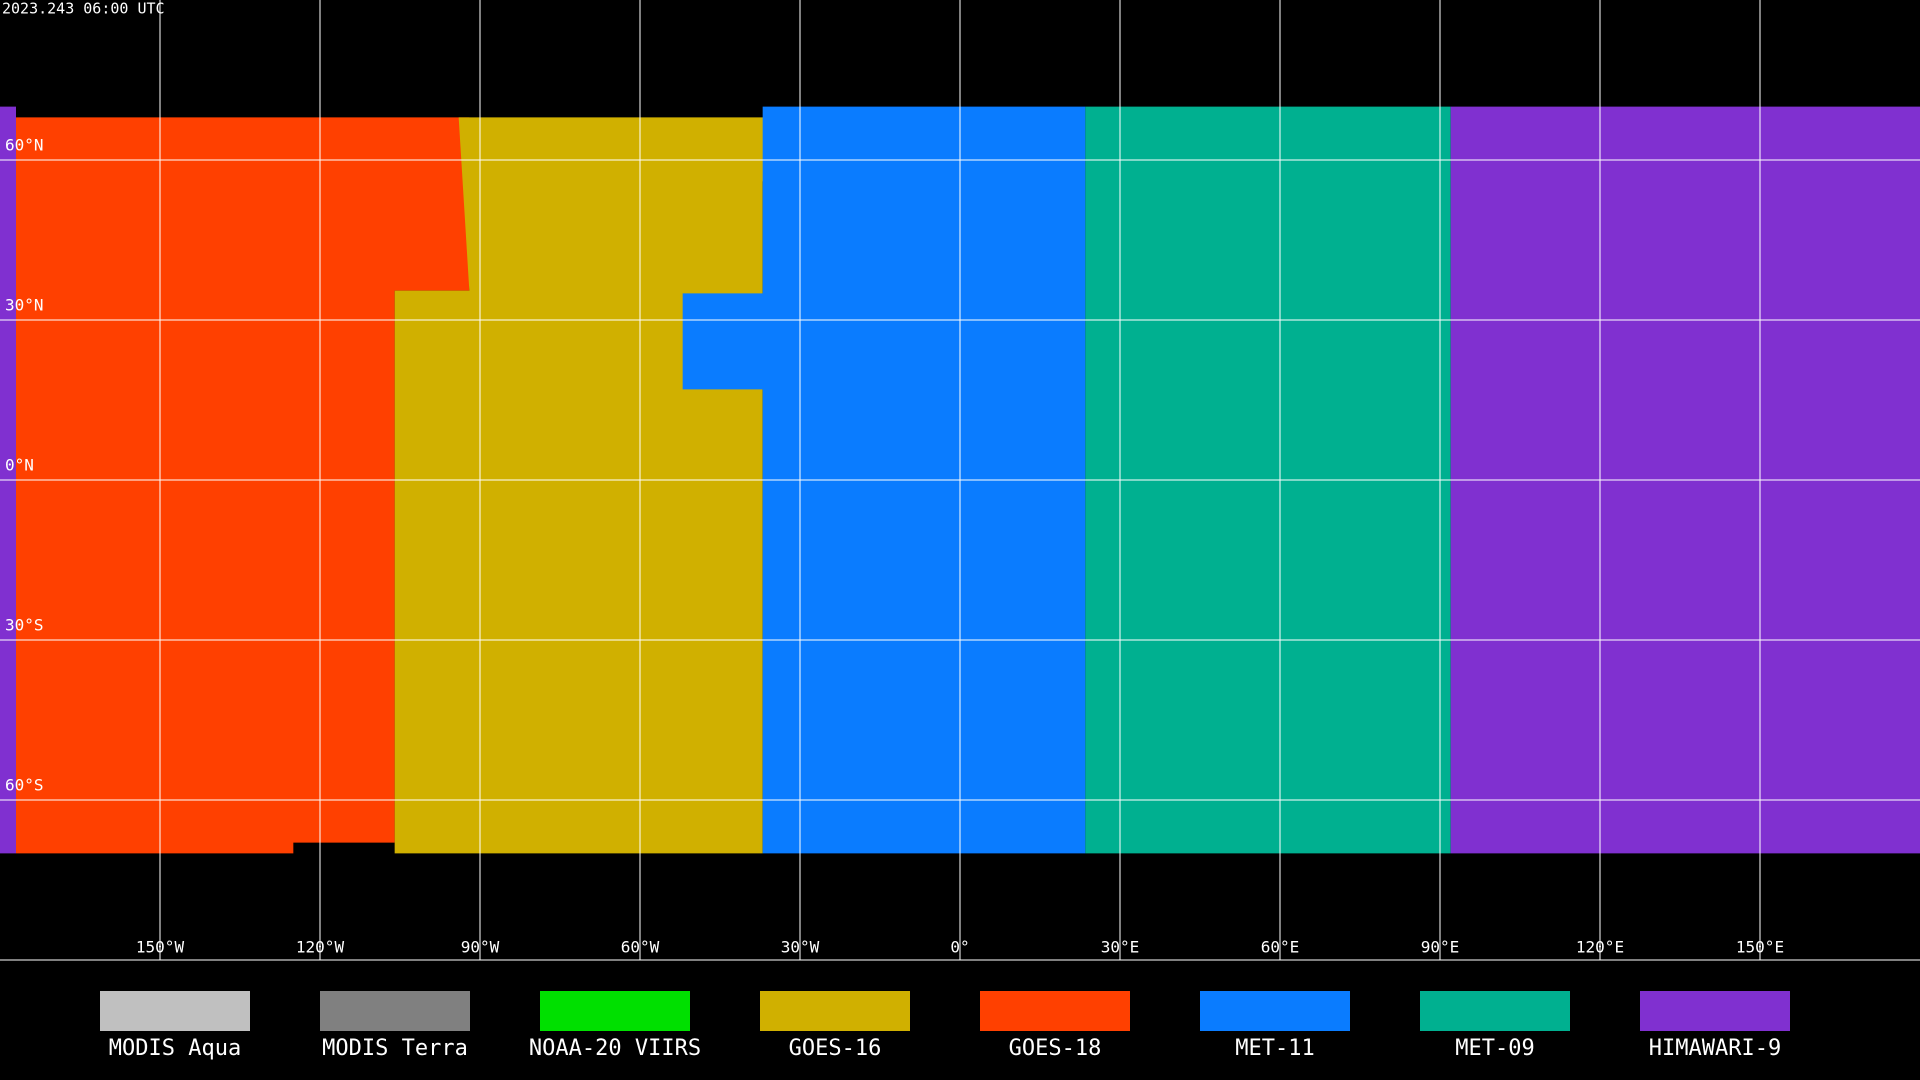 The width and height of the screenshot is (1920, 1080). I want to click on longitude-label: 120°E, so click(1600, 947).